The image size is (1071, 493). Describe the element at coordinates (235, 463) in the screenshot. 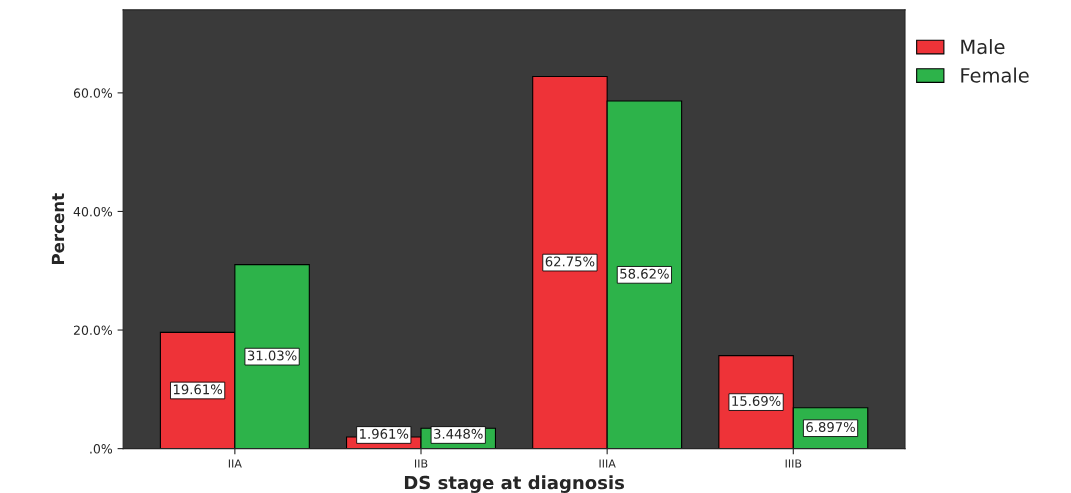

I see `x-tick-label: IIA` at that location.